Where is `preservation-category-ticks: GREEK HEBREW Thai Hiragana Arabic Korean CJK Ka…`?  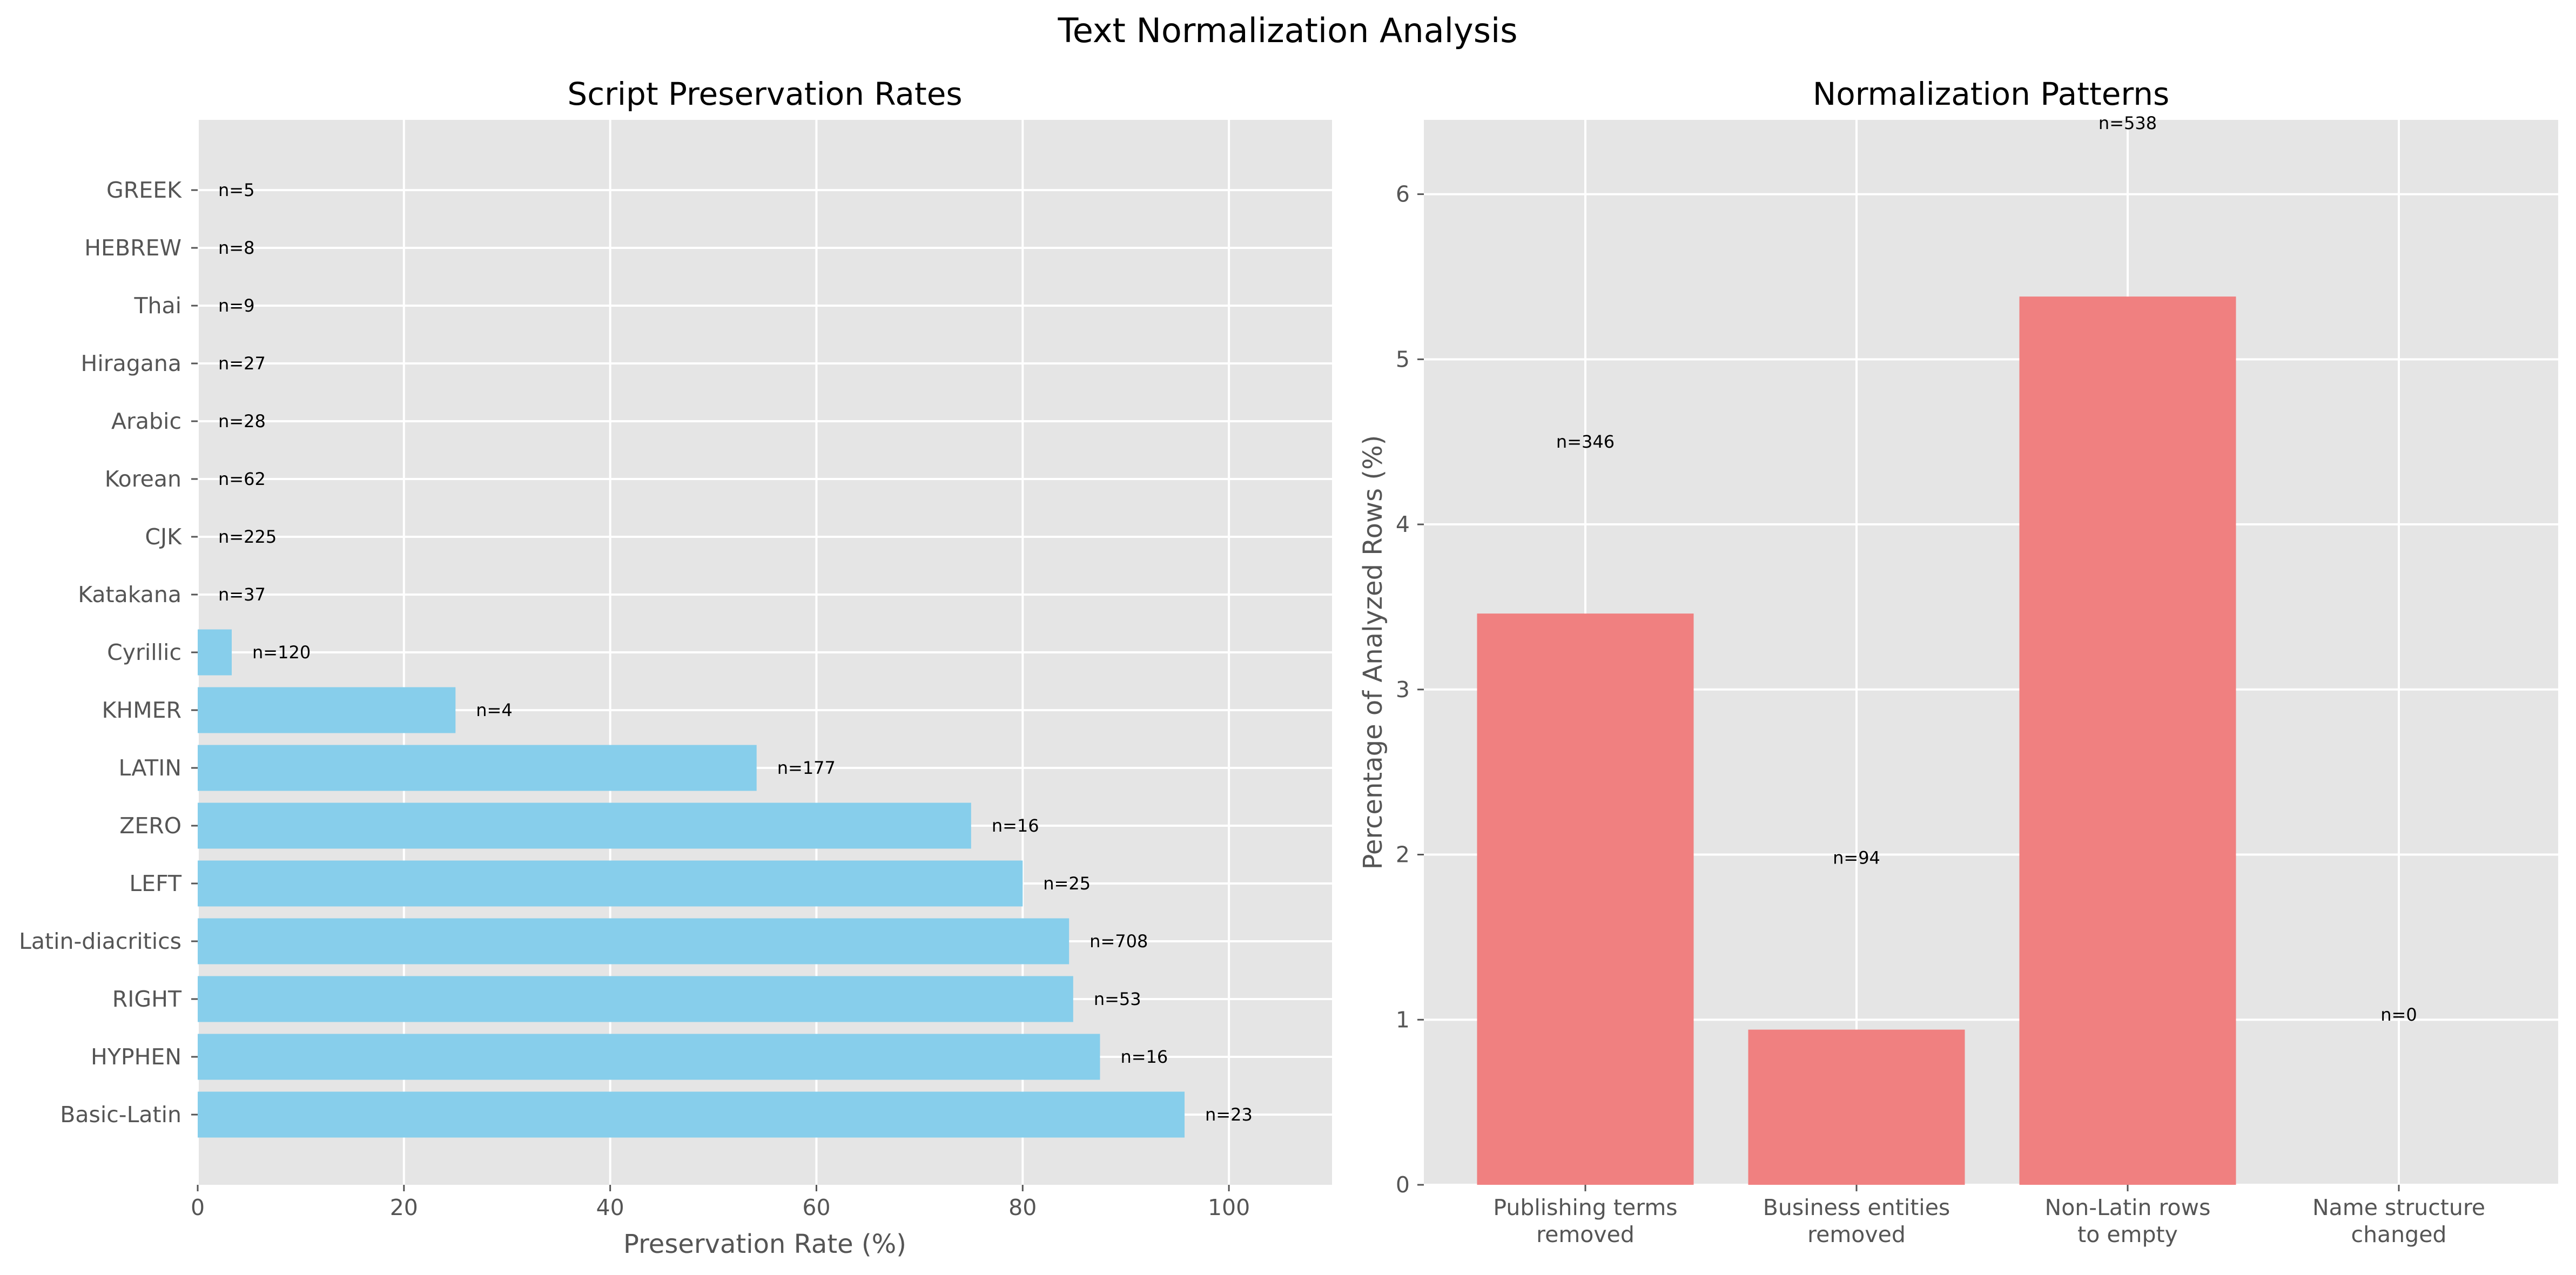 preservation-category-ticks: GREEK HEBREW Thai Hiragana Arabic Korean CJK Ka… is located at coordinates (108, 652).